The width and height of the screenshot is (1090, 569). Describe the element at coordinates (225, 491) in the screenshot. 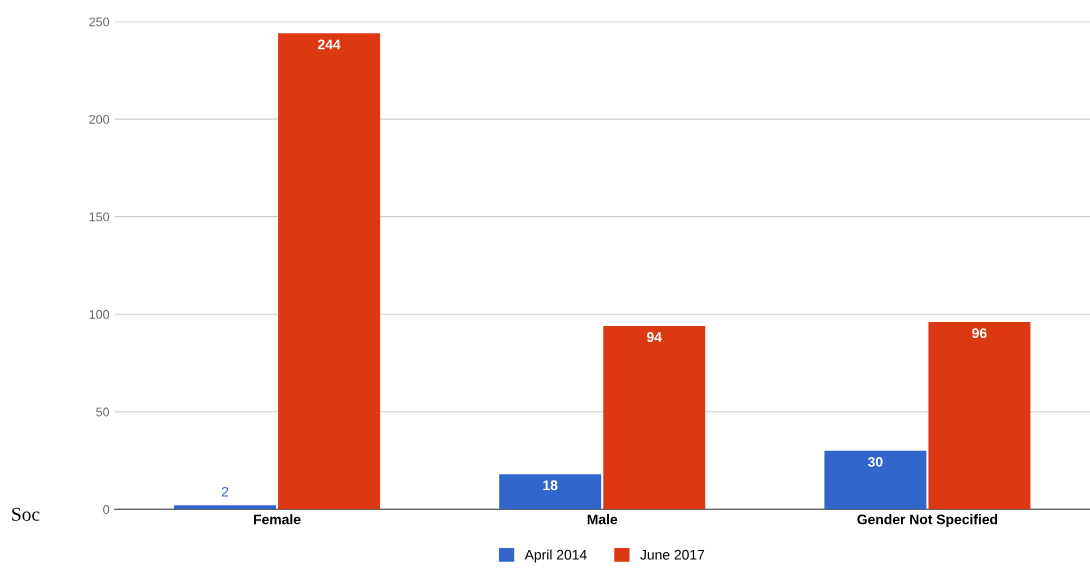

I see `data-label: 2` at that location.